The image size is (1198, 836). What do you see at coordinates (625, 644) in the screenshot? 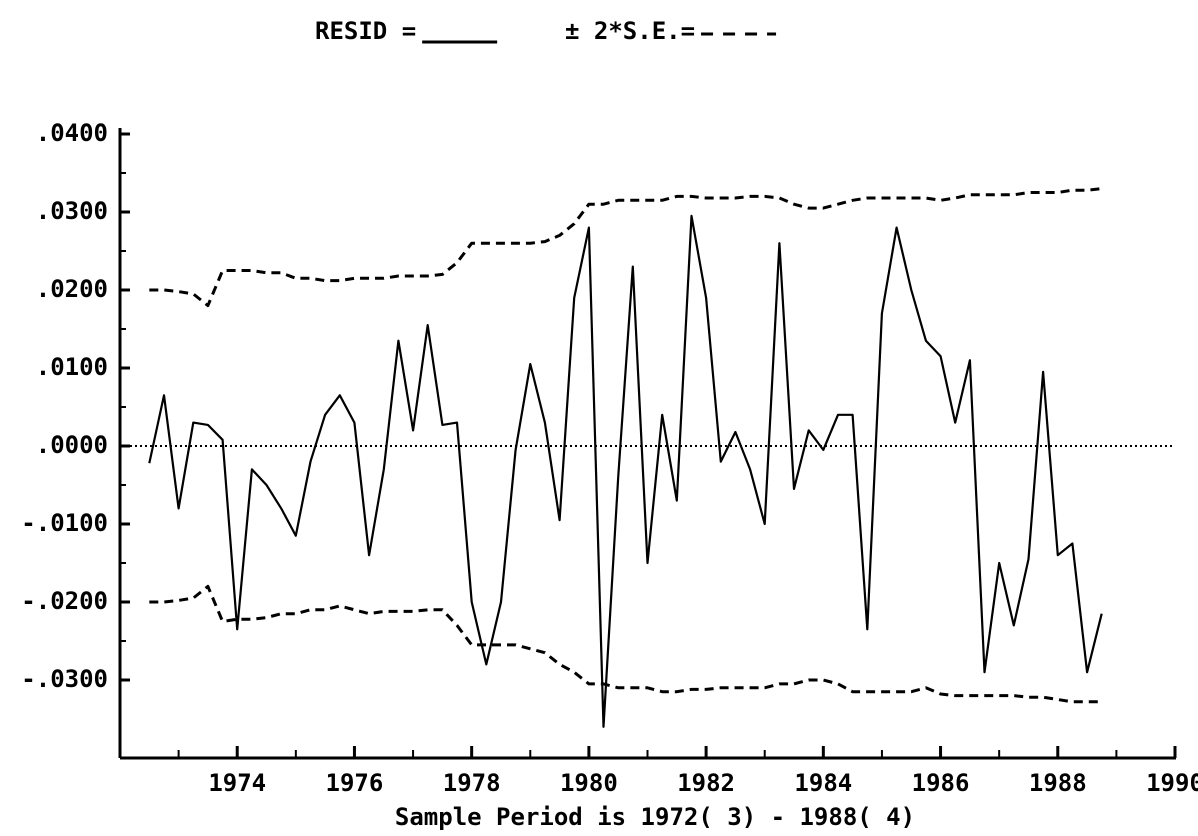
I see `band-line-lower` at bounding box center [625, 644].